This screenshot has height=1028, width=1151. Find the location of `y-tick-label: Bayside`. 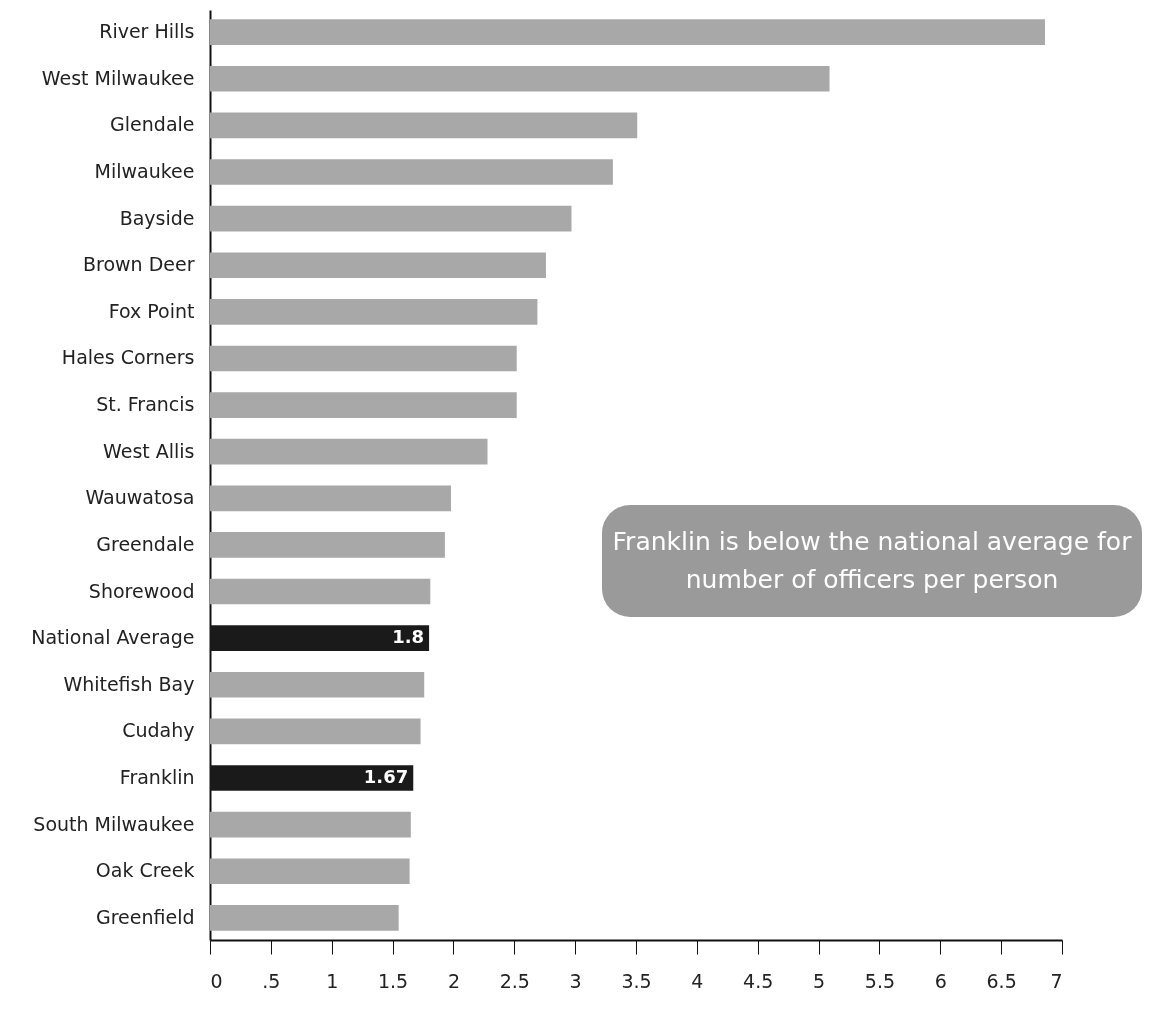

y-tick-label: Bayside is located at coordinates (157, 217).